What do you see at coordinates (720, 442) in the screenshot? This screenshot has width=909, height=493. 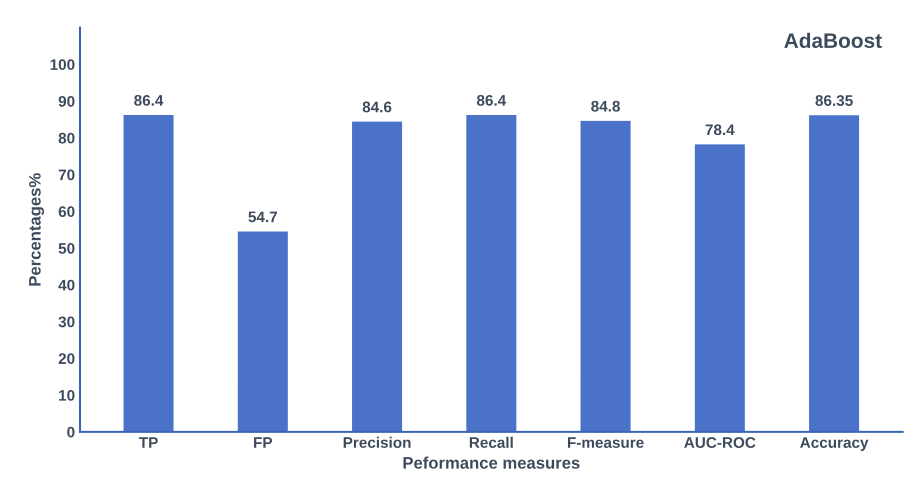 I see `x-tick-label: AUC-ROC` at bounding box center [720, 442].